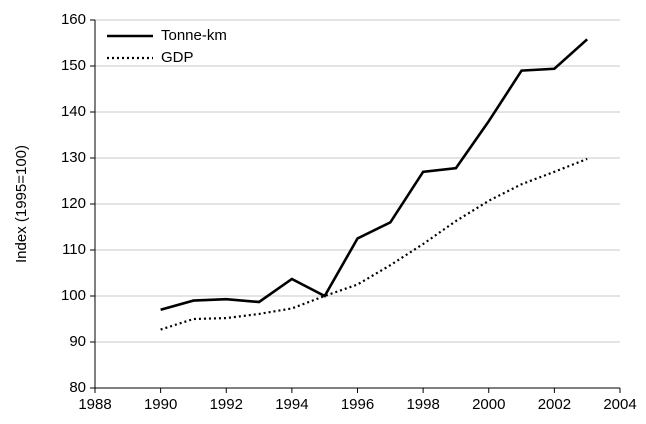 Image resolution: width=646 pixels, height=424 pixels. What do you see at coordinates (226, 404) in the screenshot?
I see `x-tick-label: 1992` at bounding box center [226, 404].